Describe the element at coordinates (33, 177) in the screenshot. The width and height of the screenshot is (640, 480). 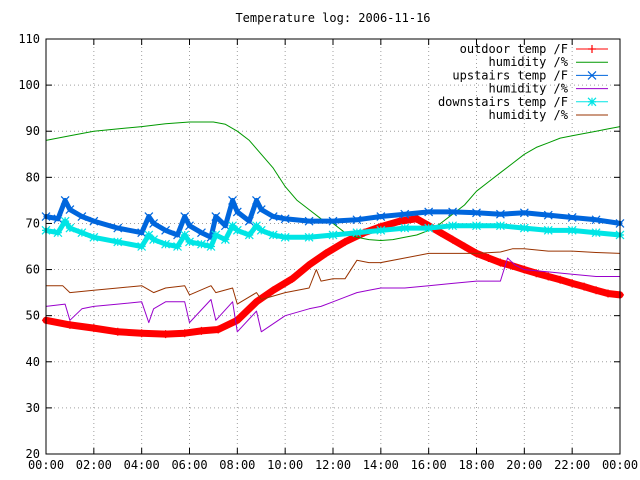
I see `y-tick-label: 80` at that location.